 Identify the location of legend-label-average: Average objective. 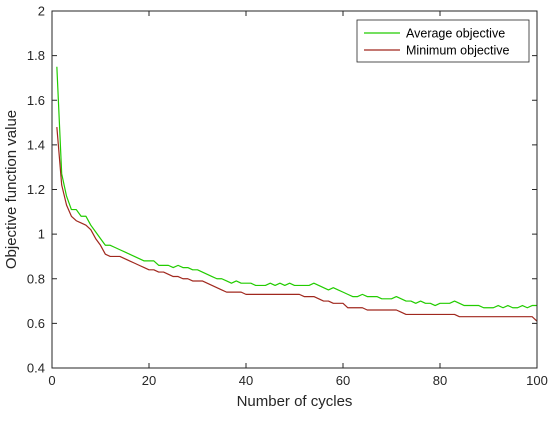
(455, 34).